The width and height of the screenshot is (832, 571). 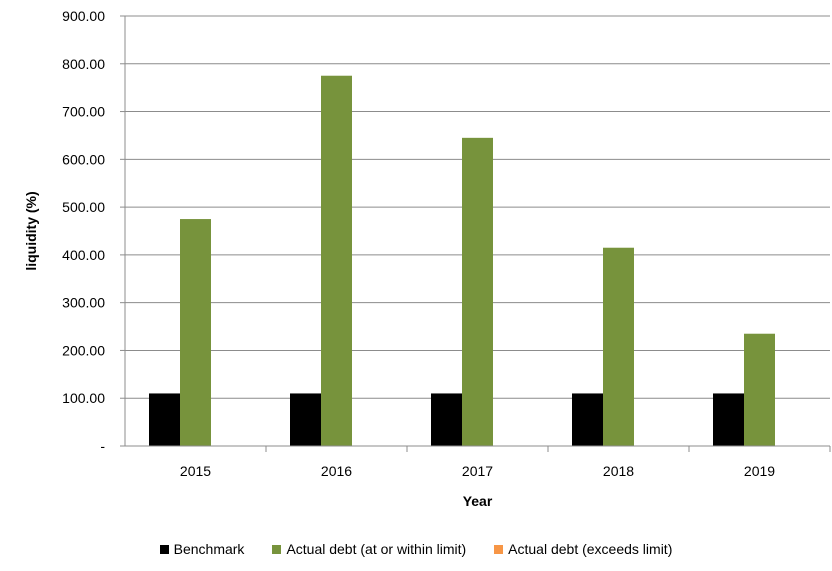 What do you see at coordinates (590, 549) in the screenshot?
I see `legend-label: Actual debt (exceeds limit)` at bounding box center [590, 549].